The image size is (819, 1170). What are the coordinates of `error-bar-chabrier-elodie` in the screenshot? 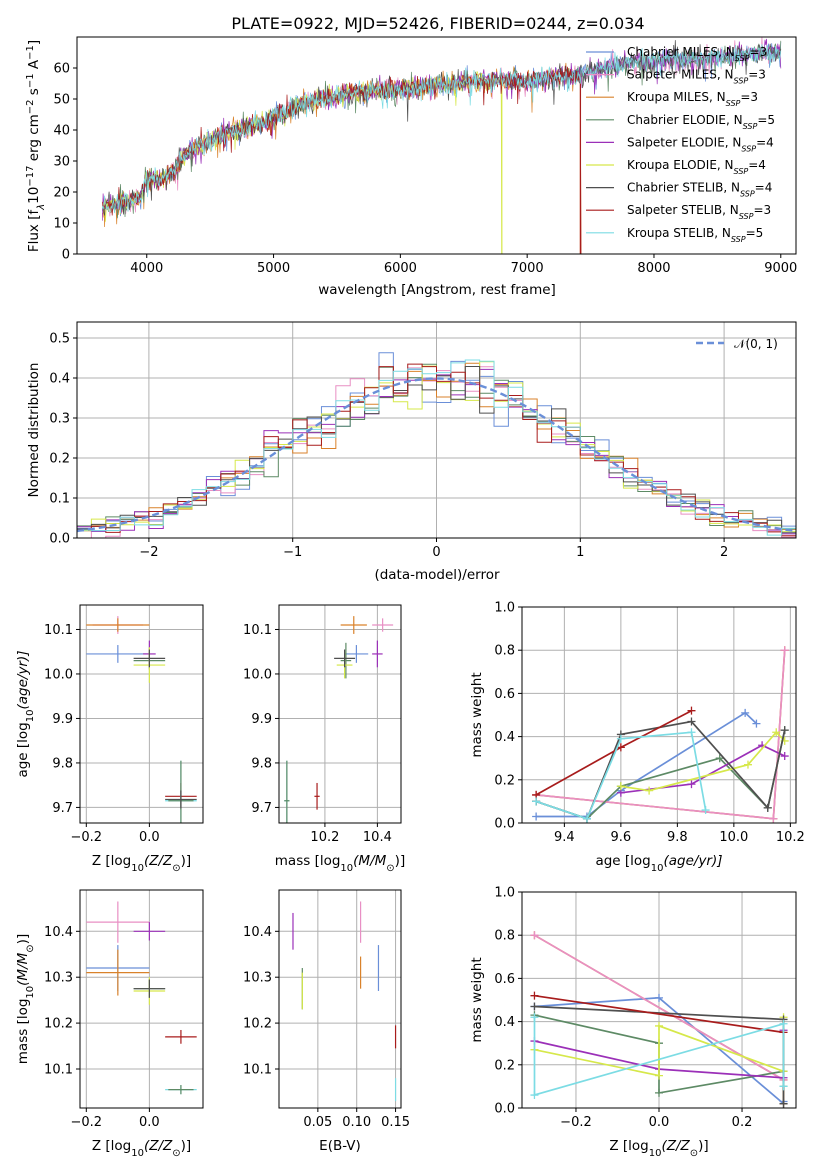 It's located at (181, 1090).